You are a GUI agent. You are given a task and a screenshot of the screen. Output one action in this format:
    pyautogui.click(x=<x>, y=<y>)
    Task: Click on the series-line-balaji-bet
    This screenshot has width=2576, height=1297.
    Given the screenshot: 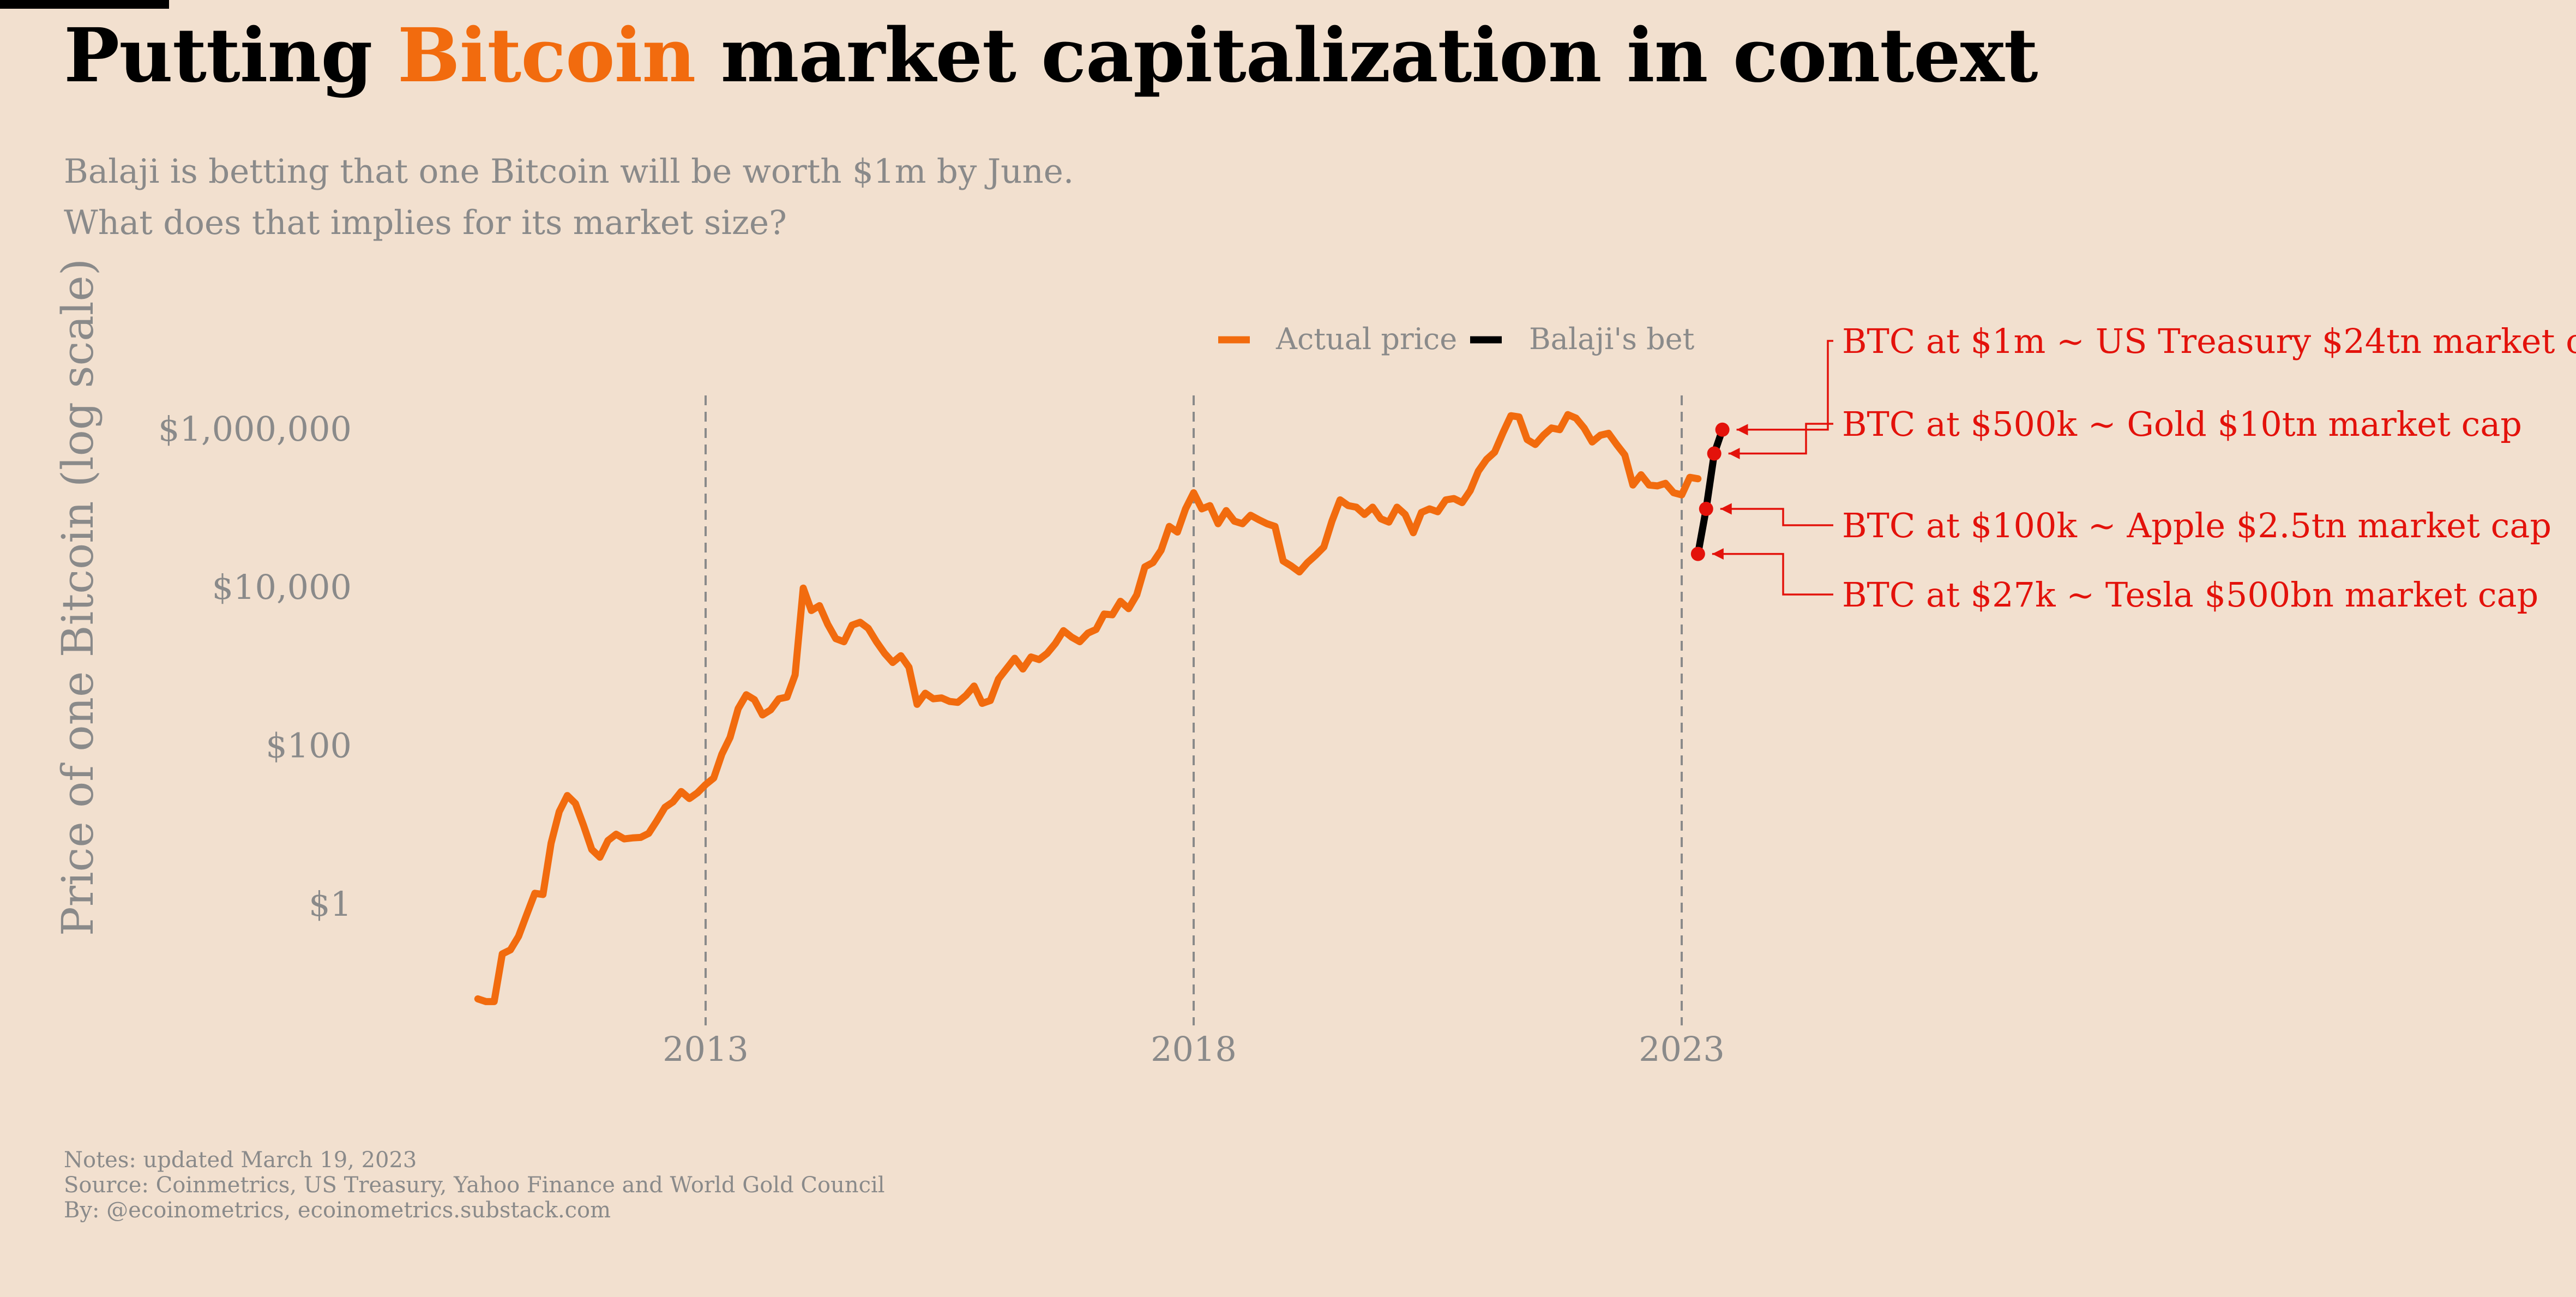 What is the action you would take?
    pyautogui.click(x=1710, y=492)
    